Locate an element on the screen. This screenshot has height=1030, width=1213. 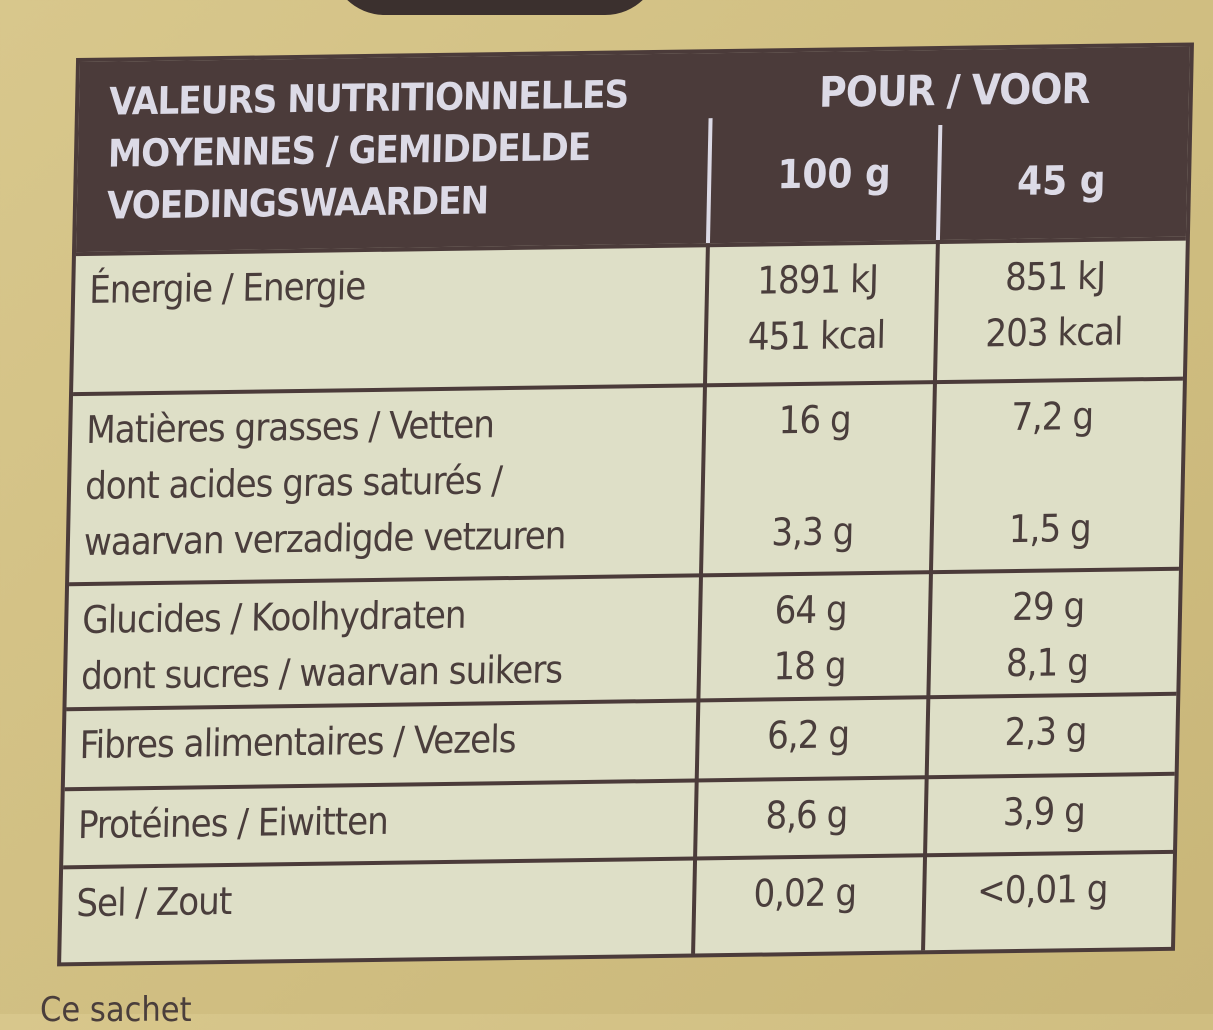
text-line: waarvan verzadigde vetzuren is located at coordinates (324, 539).